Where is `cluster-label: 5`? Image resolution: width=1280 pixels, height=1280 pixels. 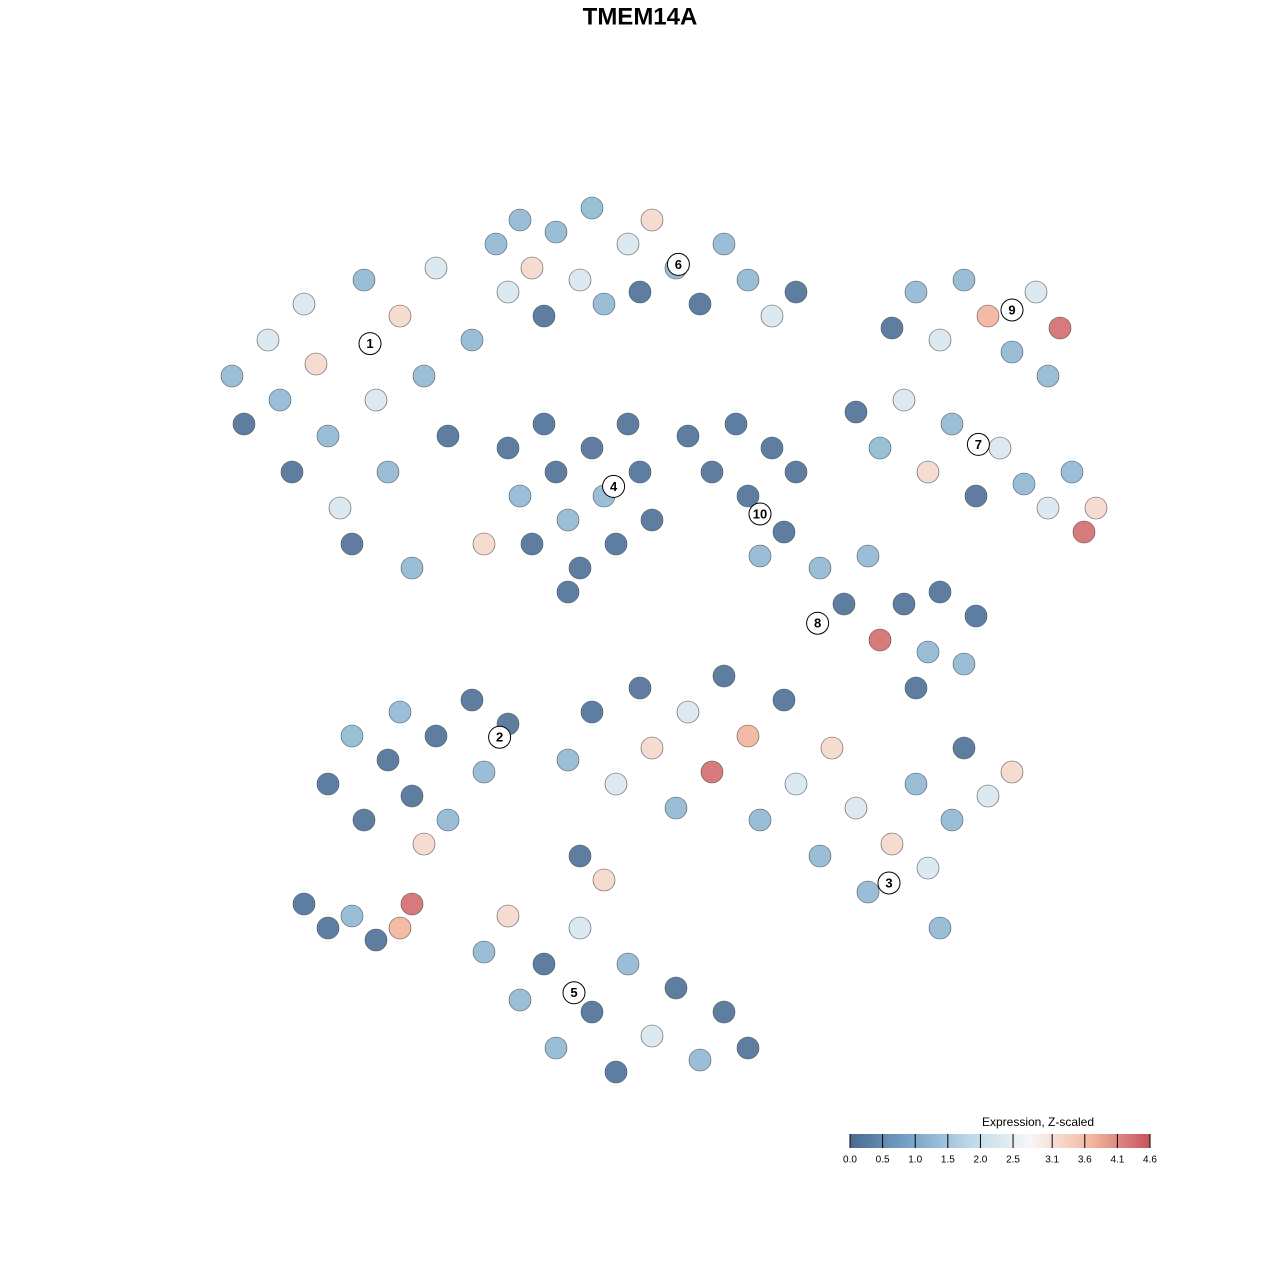 cluster-label: 5 is located at coordinates (573, 992).